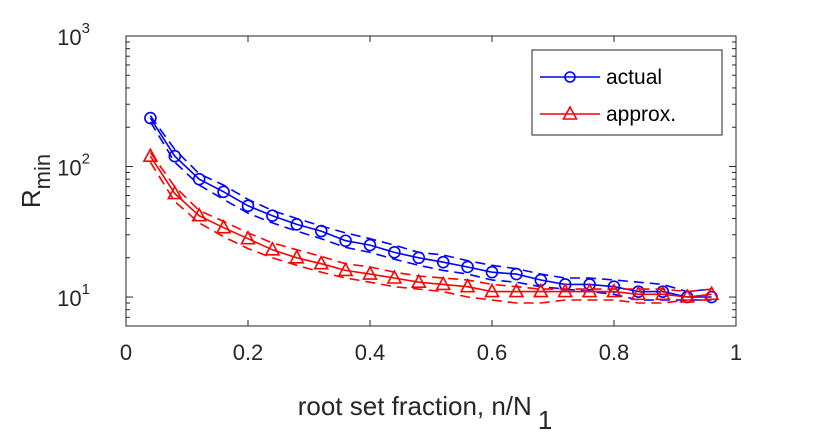 The height and width of the screenshot is (437, 814). What do you see at coordinates (73, 296) in the screenshot?
I see `y-tick-label: 10¹` at bounding box center [73, 296].